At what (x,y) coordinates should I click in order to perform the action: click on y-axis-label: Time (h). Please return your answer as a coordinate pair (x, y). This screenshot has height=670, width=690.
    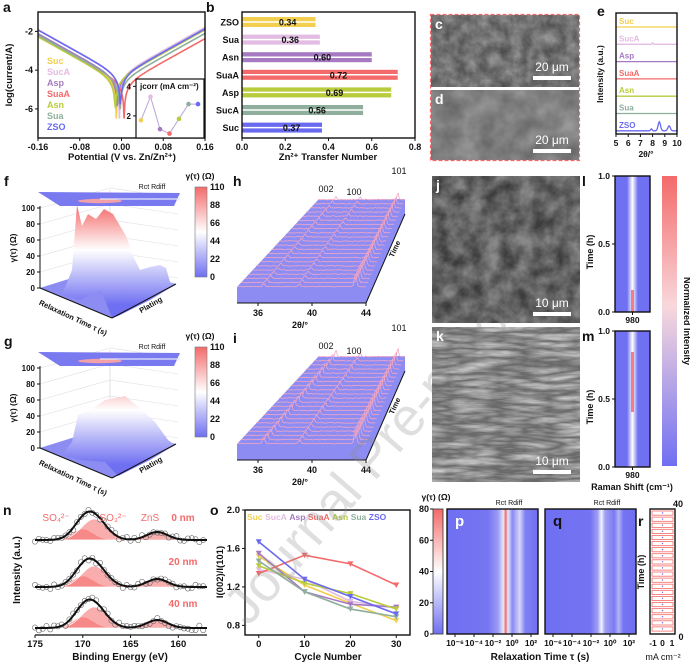
    Looking at the image, I should click on (641, 572).